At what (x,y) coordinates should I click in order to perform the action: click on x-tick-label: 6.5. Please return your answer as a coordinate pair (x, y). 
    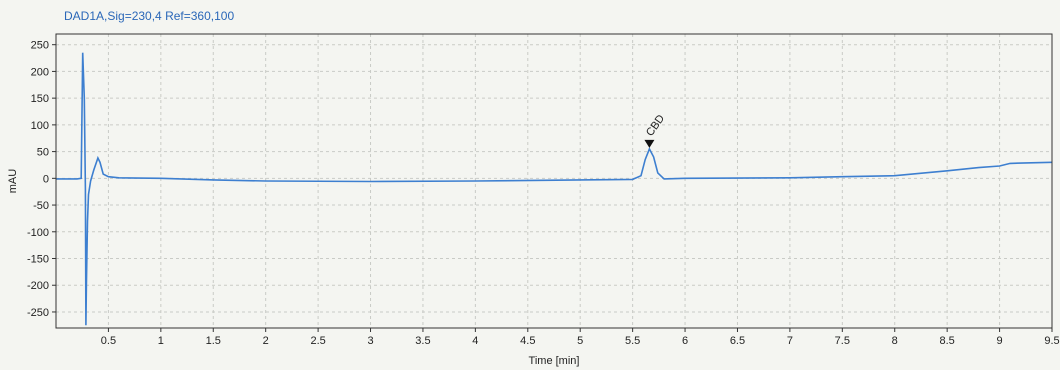
    Looking at the image, I should click on (737, 341).